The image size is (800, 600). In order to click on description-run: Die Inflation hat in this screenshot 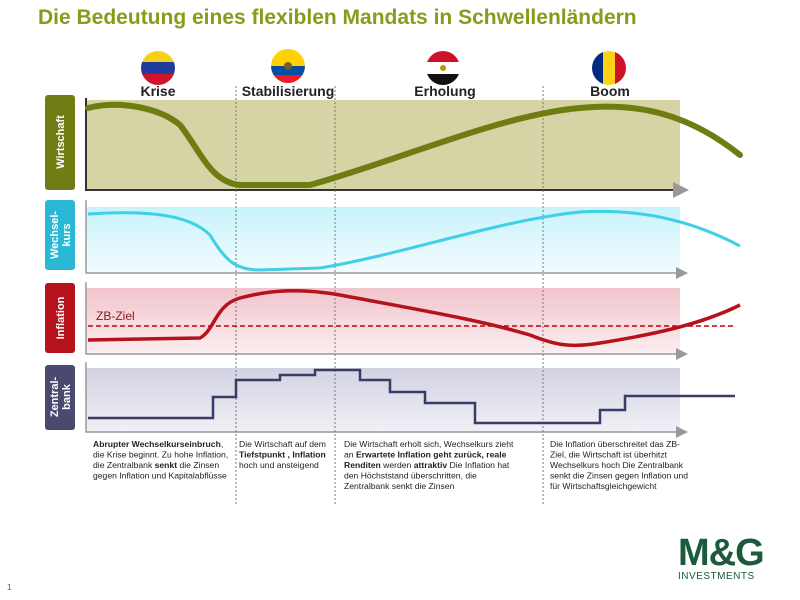, I will do `click(478, 465)`.